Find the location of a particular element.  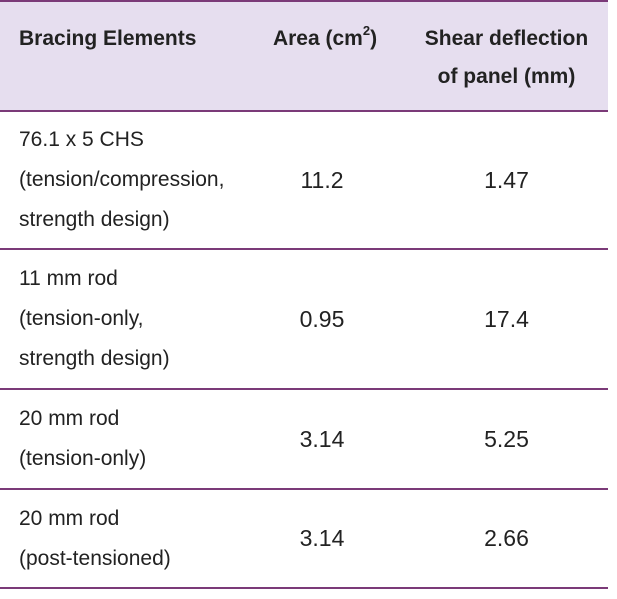

header-area-superscript: 2 is located at coordinates (366, 30).